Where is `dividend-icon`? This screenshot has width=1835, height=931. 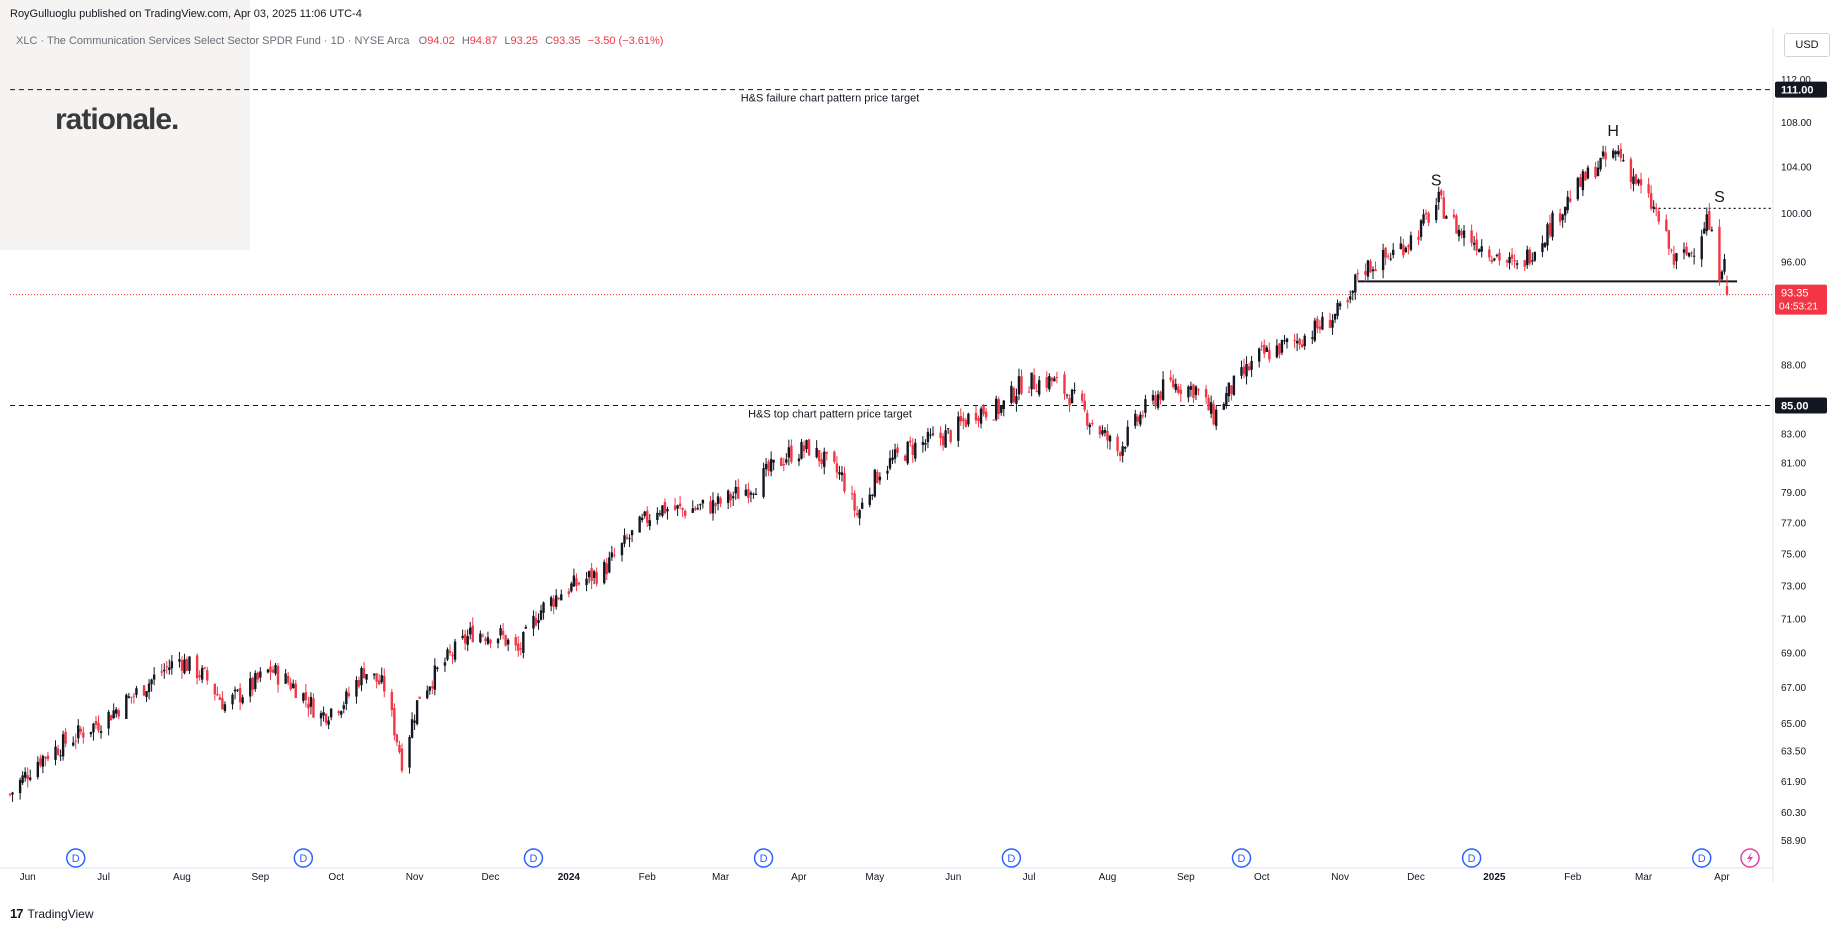
dividend-icon is located at coordinates (1471, 858).